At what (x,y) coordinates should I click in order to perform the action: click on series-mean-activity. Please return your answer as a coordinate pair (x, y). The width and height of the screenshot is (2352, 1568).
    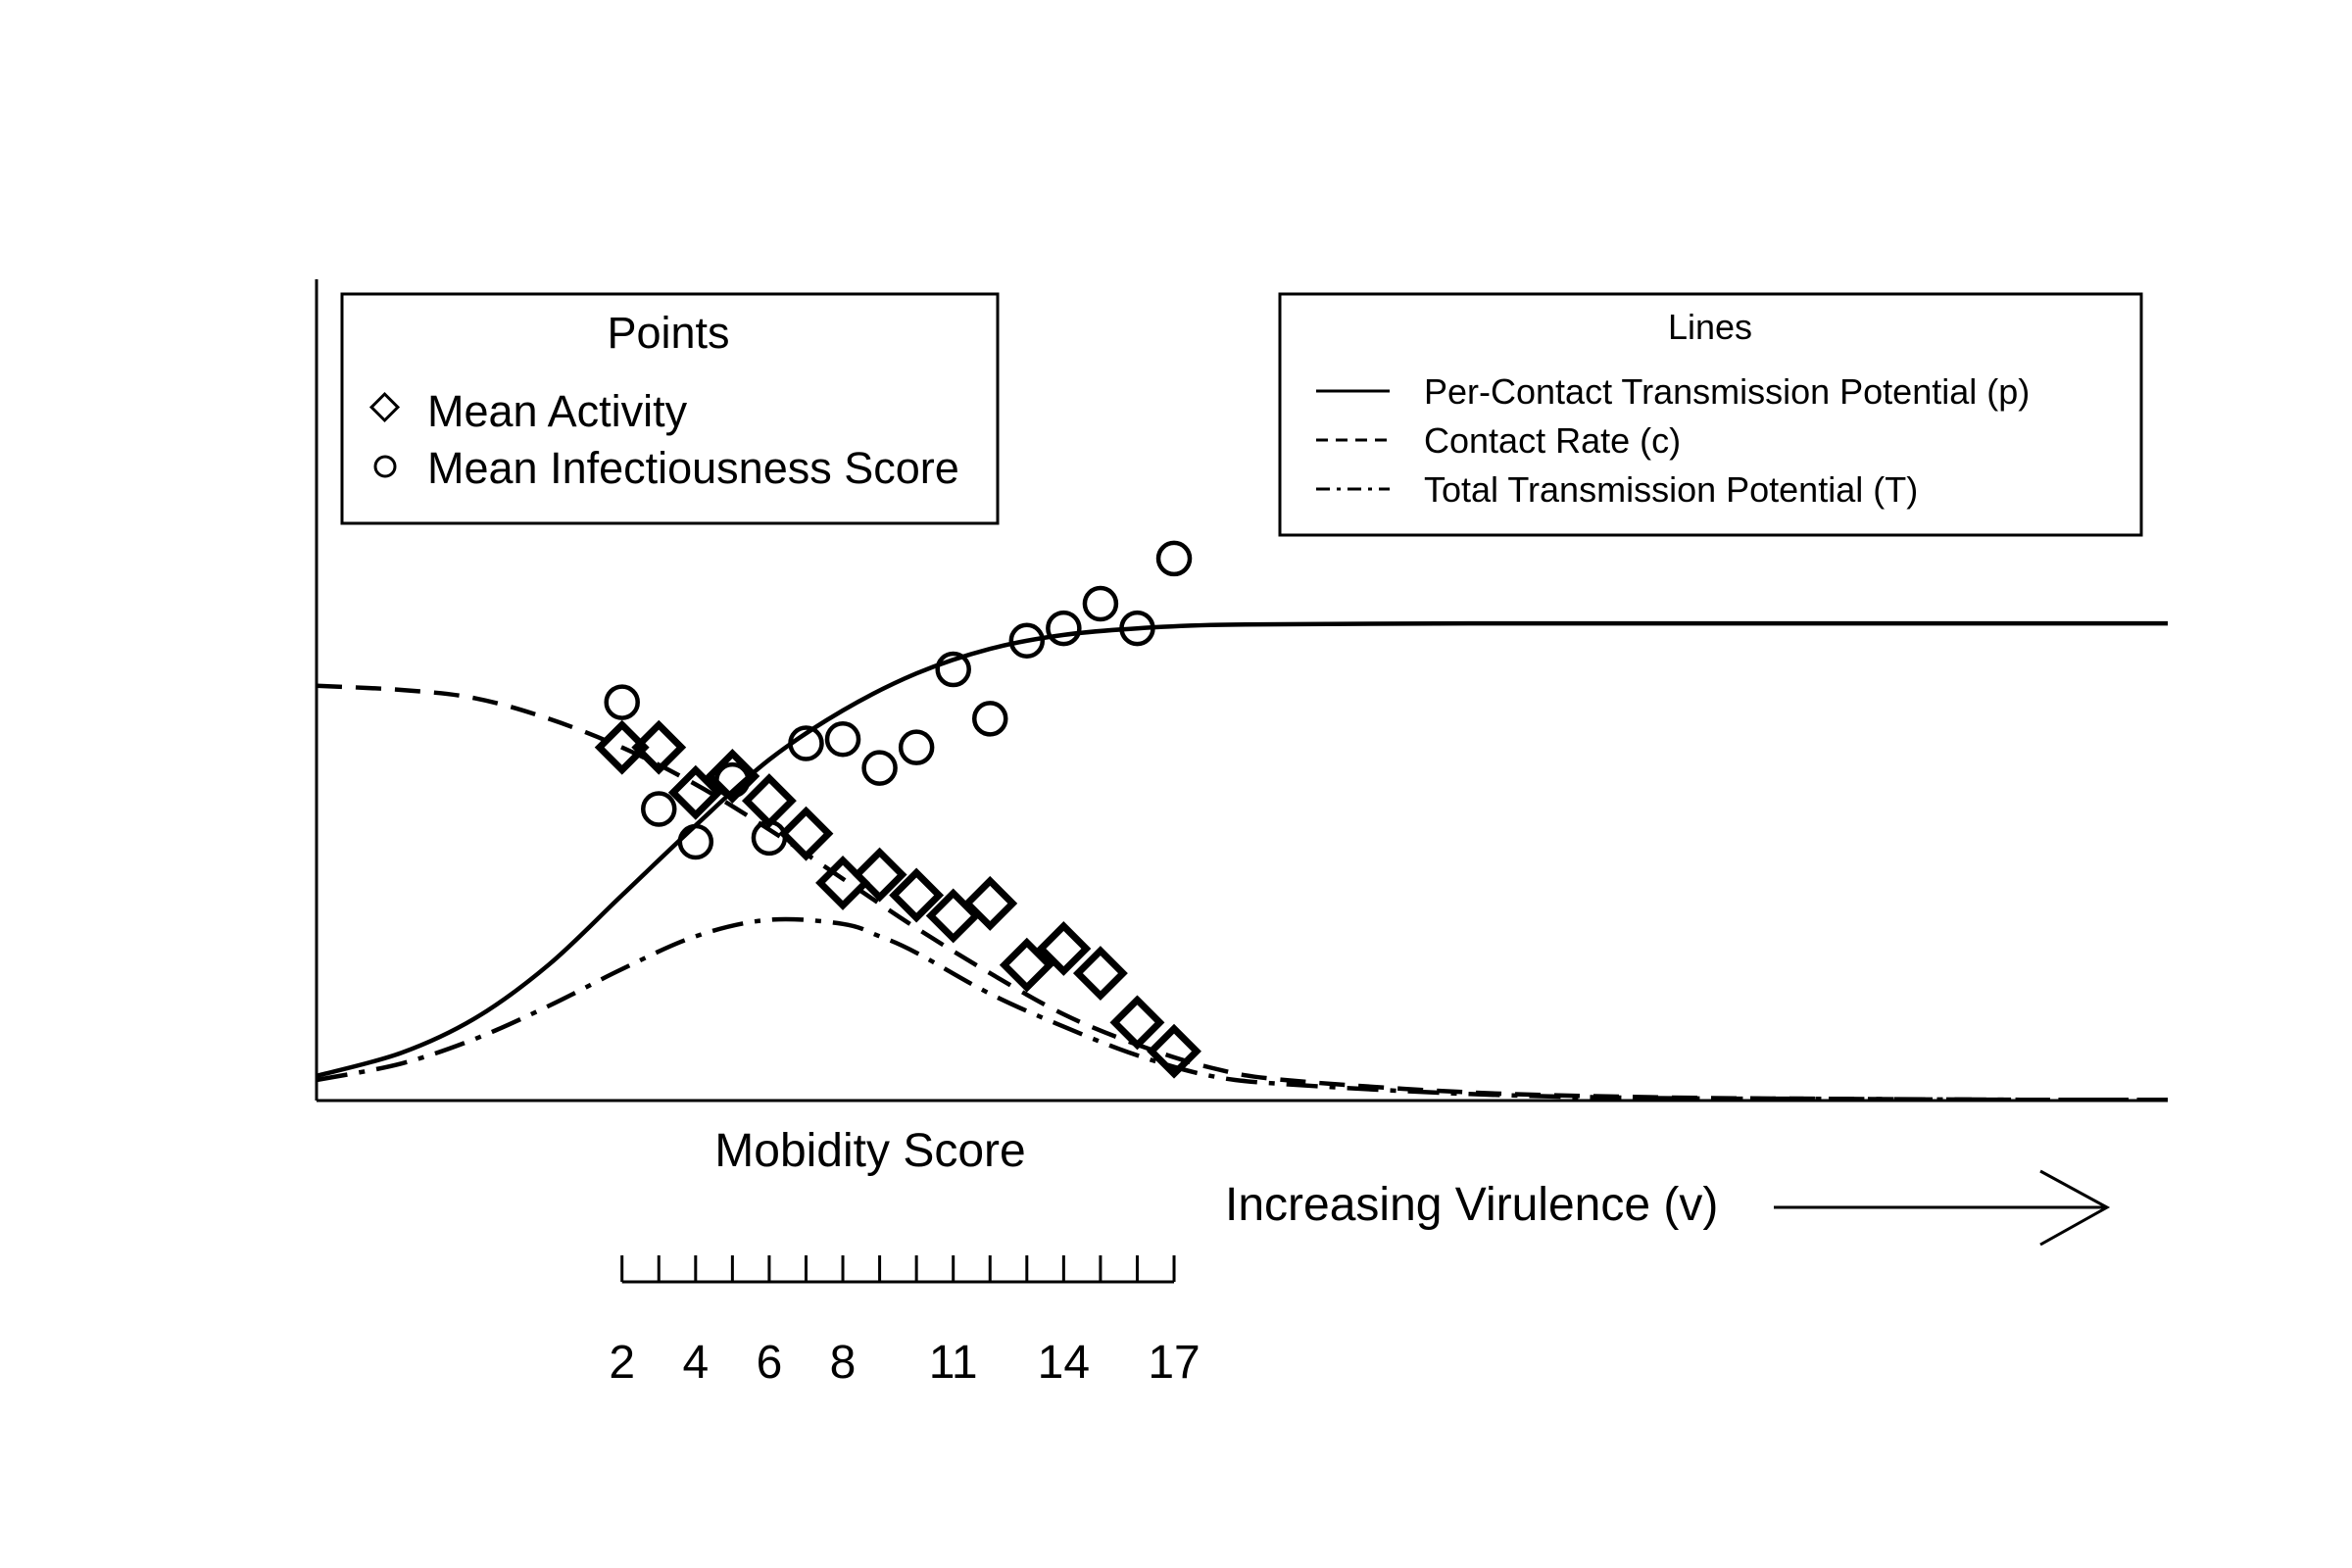
    Looking at the image, I should click on (897, 899).